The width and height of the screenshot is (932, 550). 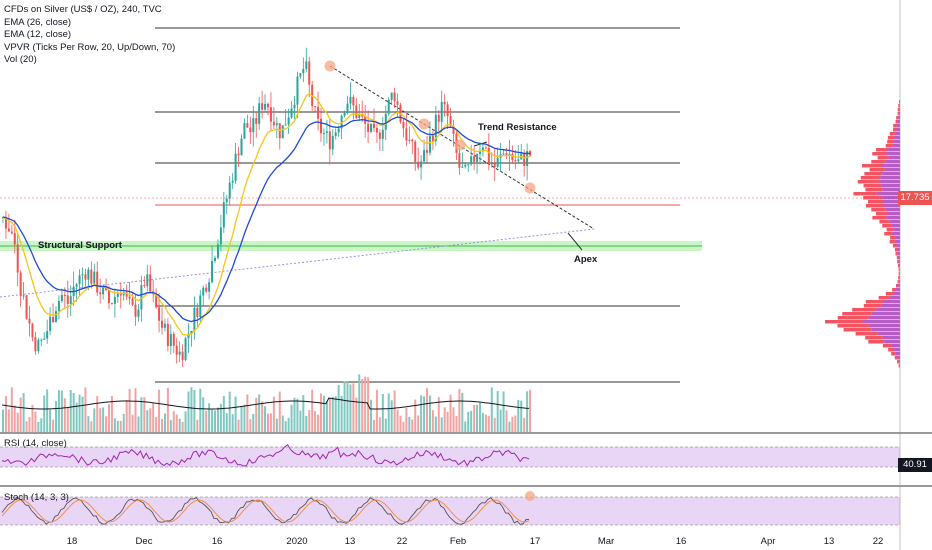 I want to click on x-tick-label: 13, so click(x=350, y=541).